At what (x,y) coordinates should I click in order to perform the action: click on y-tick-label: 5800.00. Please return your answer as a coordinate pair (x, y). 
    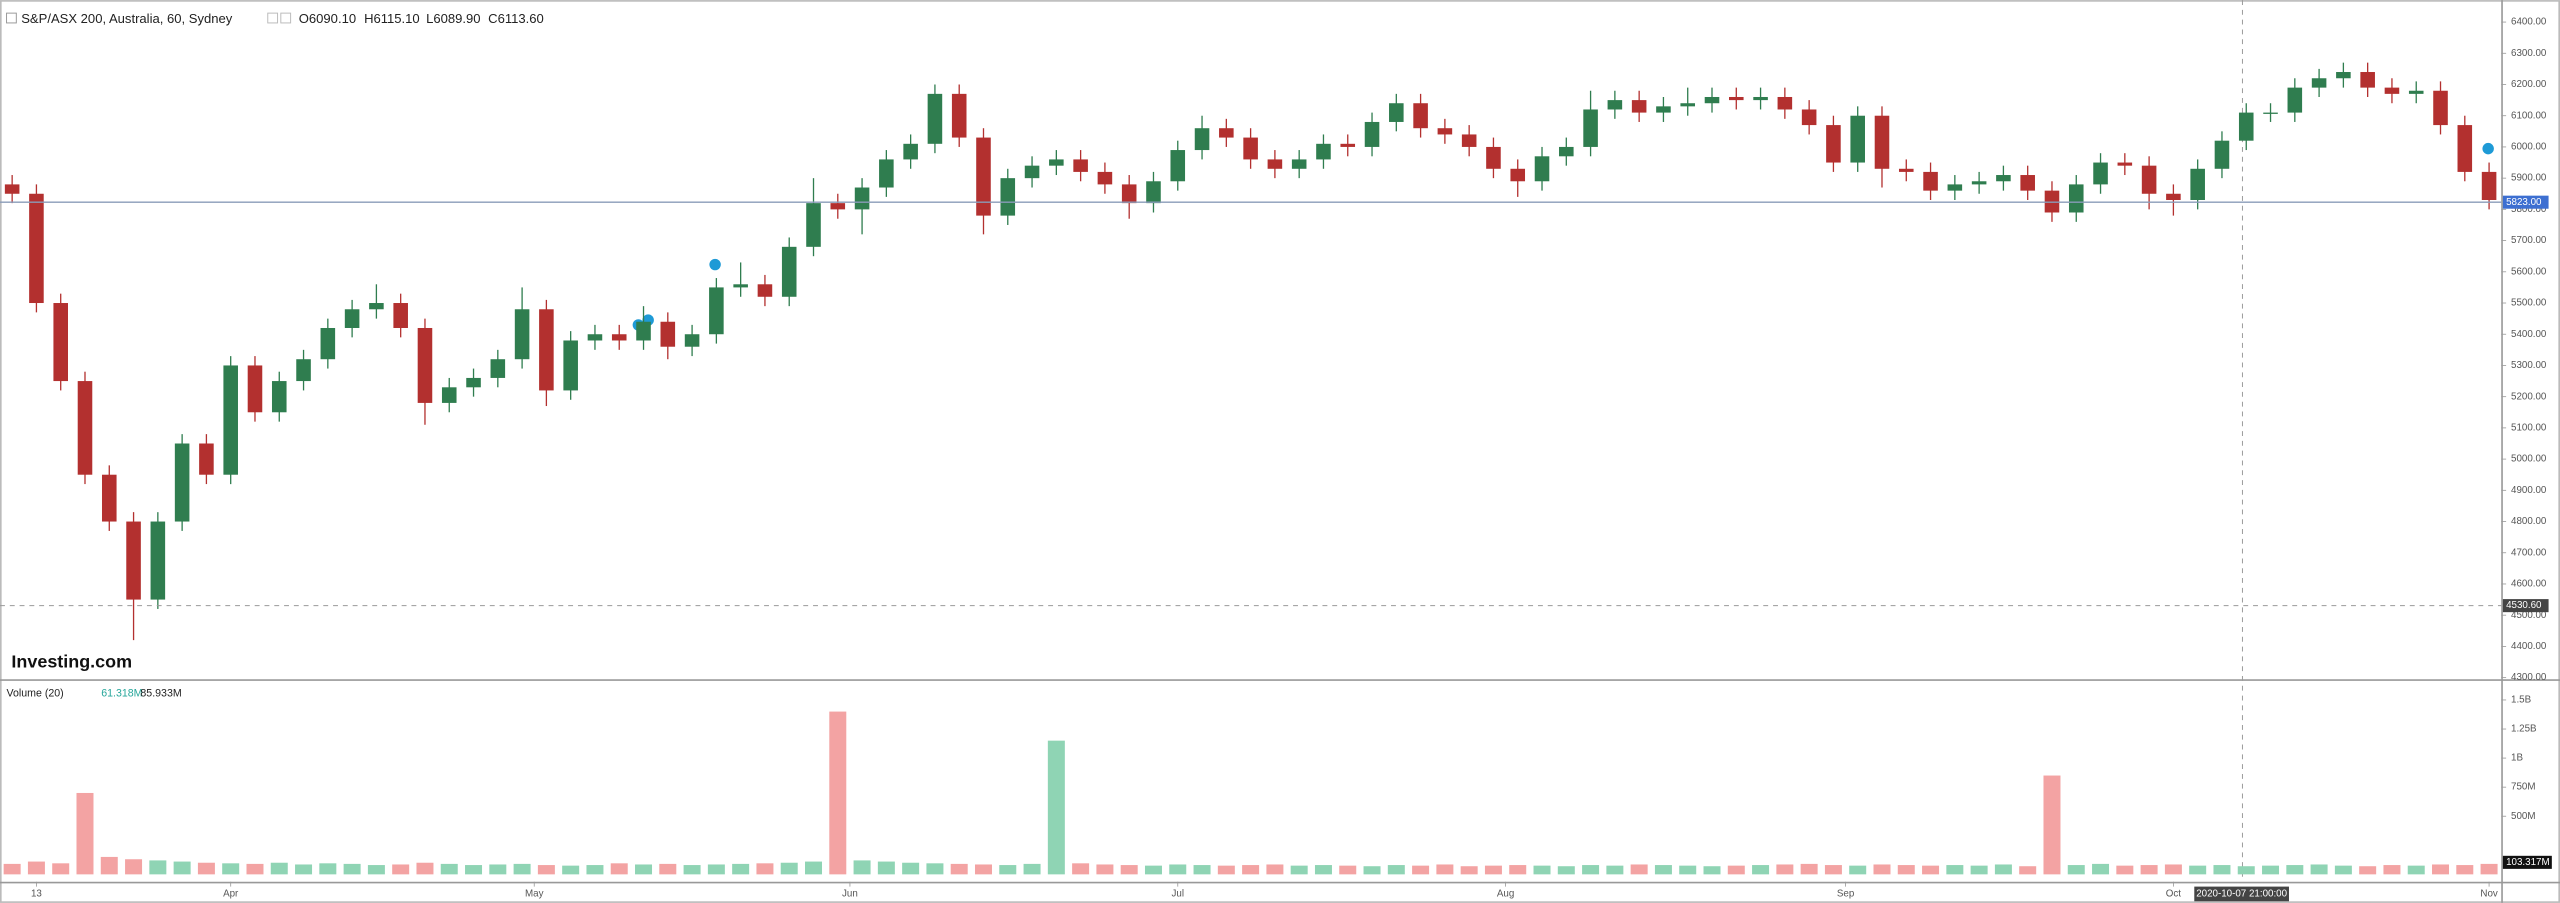
    Looking at the image, I should click on (2529, 209).